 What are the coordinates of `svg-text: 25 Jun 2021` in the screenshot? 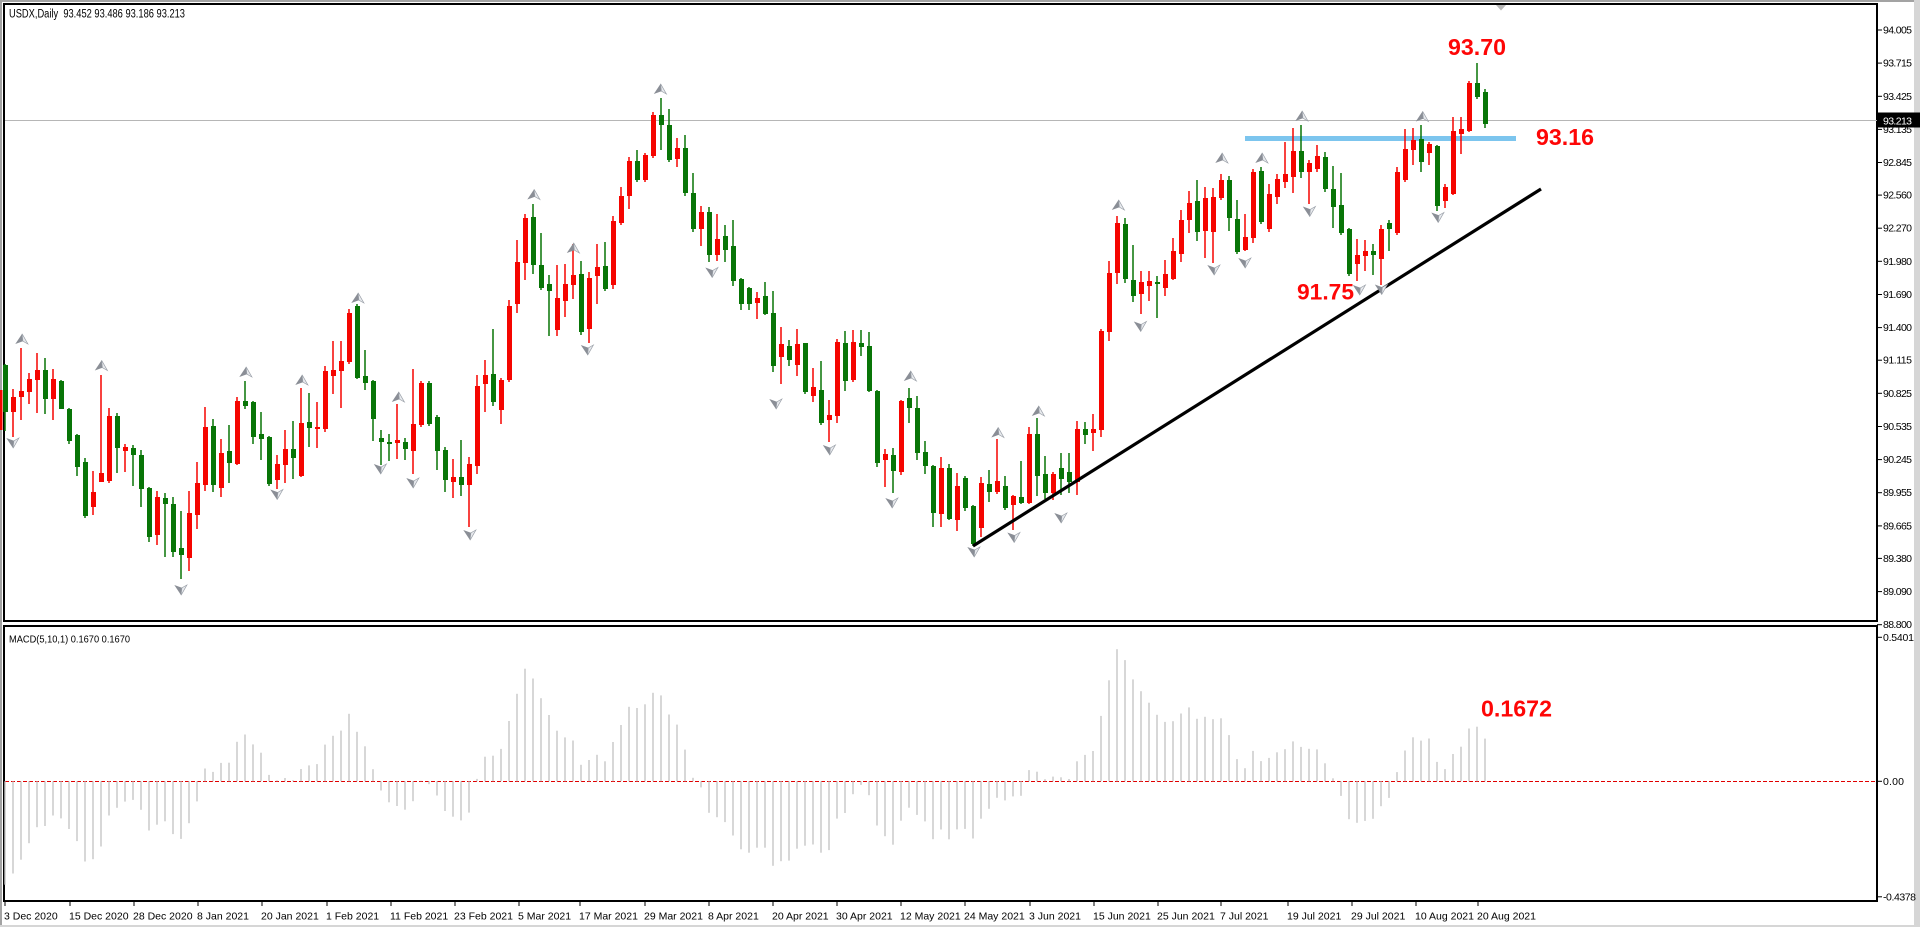 It's located at (1186, 917).